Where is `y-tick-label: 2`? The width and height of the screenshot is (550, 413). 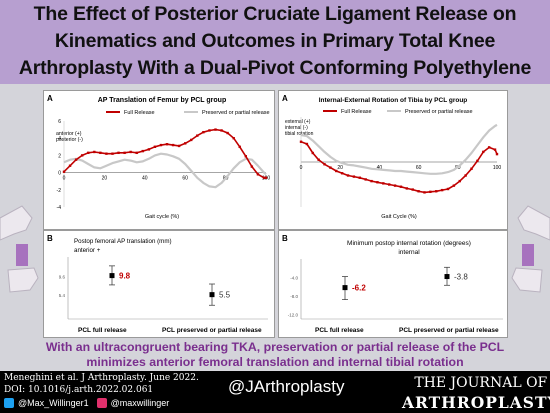 y-tick-label: 2 is located at coordinates (59, 156).